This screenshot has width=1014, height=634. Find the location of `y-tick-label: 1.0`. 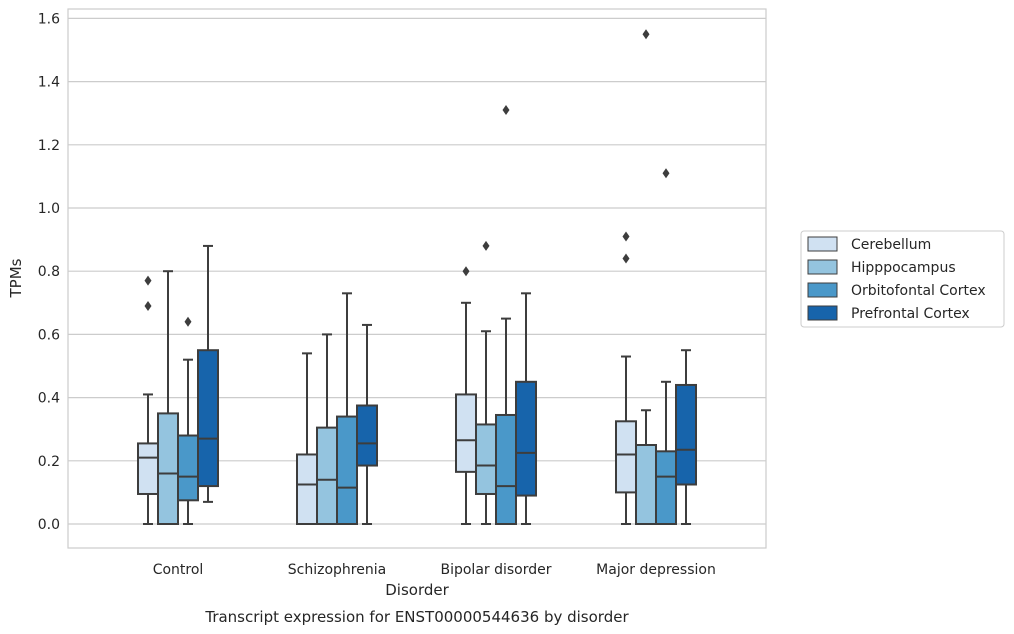

y-tick-label: 1.0 is located at coordinates (49, 209).